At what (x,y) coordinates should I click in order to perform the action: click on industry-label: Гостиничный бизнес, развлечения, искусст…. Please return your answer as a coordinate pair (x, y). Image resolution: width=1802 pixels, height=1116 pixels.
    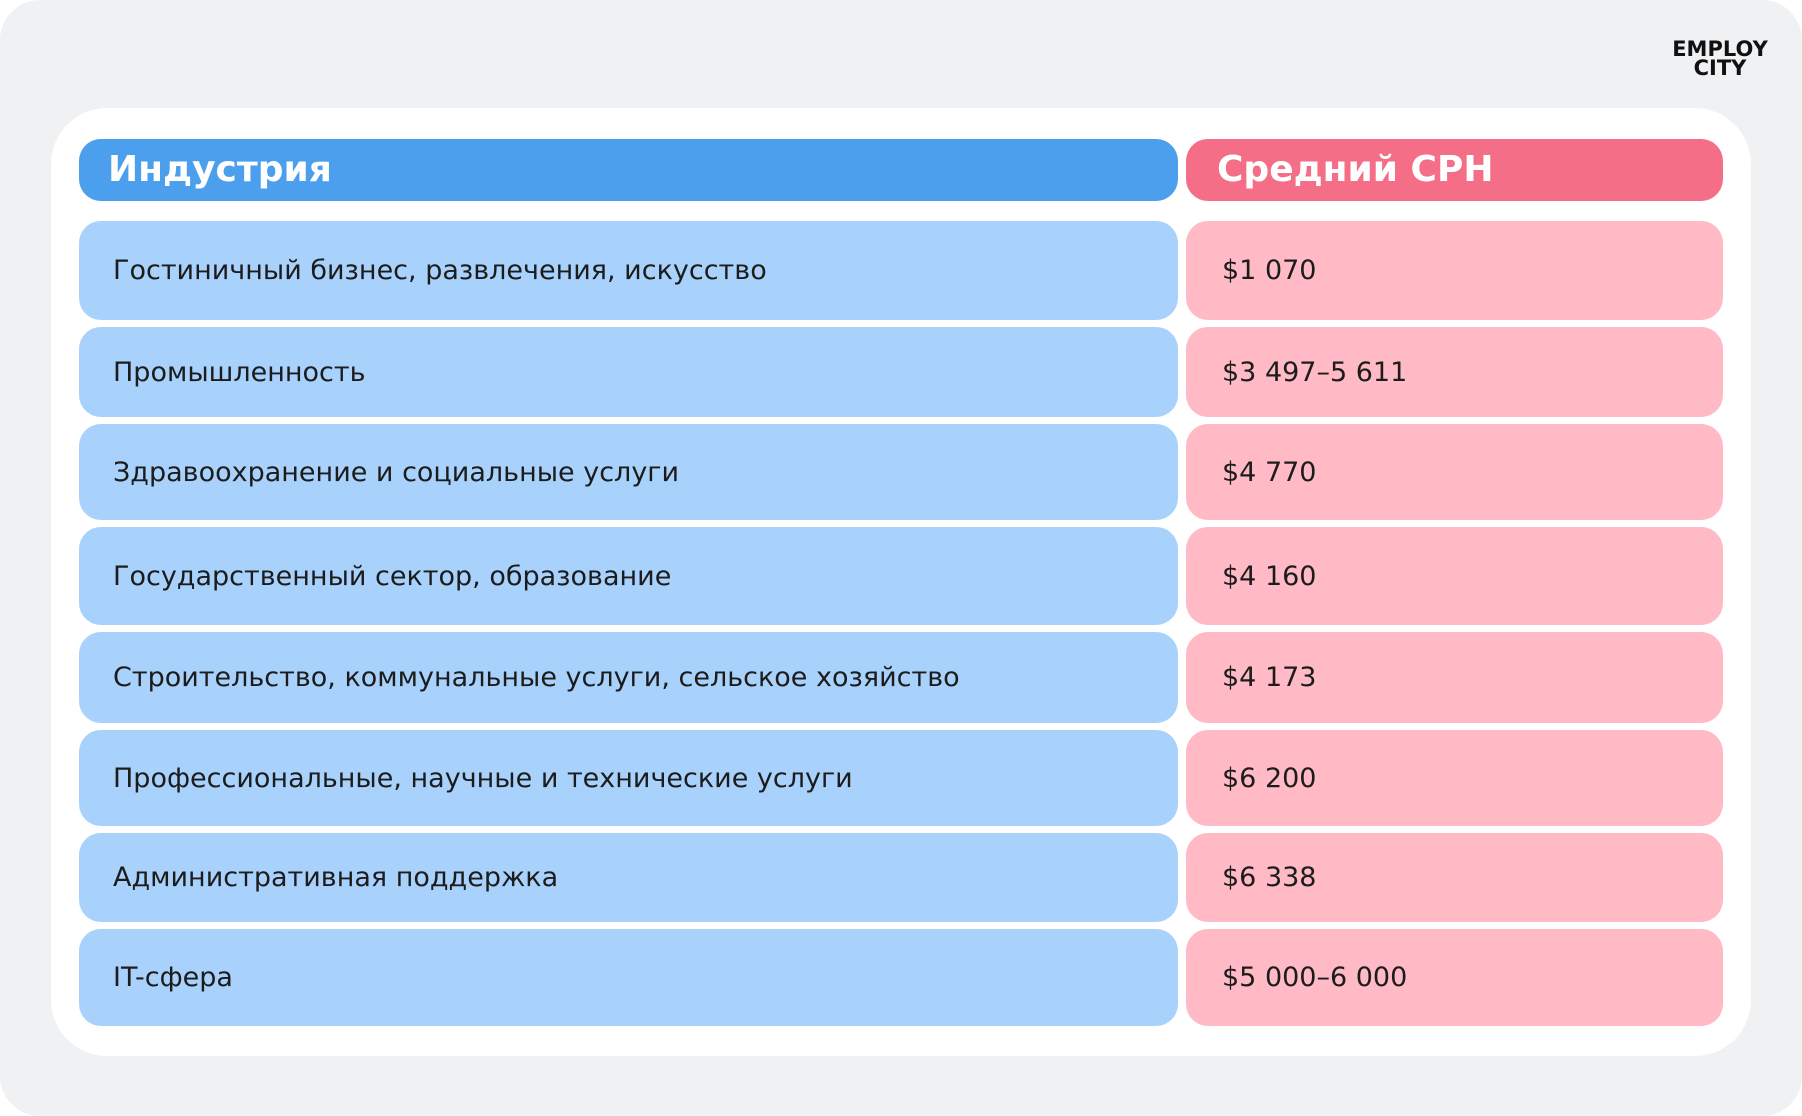
    Looking at the image, I should click on (440, 270).